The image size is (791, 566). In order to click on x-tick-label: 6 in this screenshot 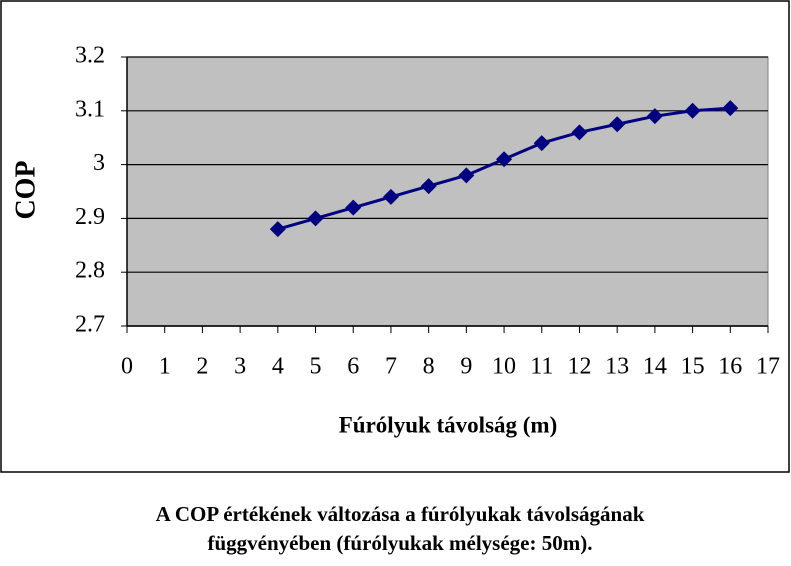, I will do `click(353, 367)`.